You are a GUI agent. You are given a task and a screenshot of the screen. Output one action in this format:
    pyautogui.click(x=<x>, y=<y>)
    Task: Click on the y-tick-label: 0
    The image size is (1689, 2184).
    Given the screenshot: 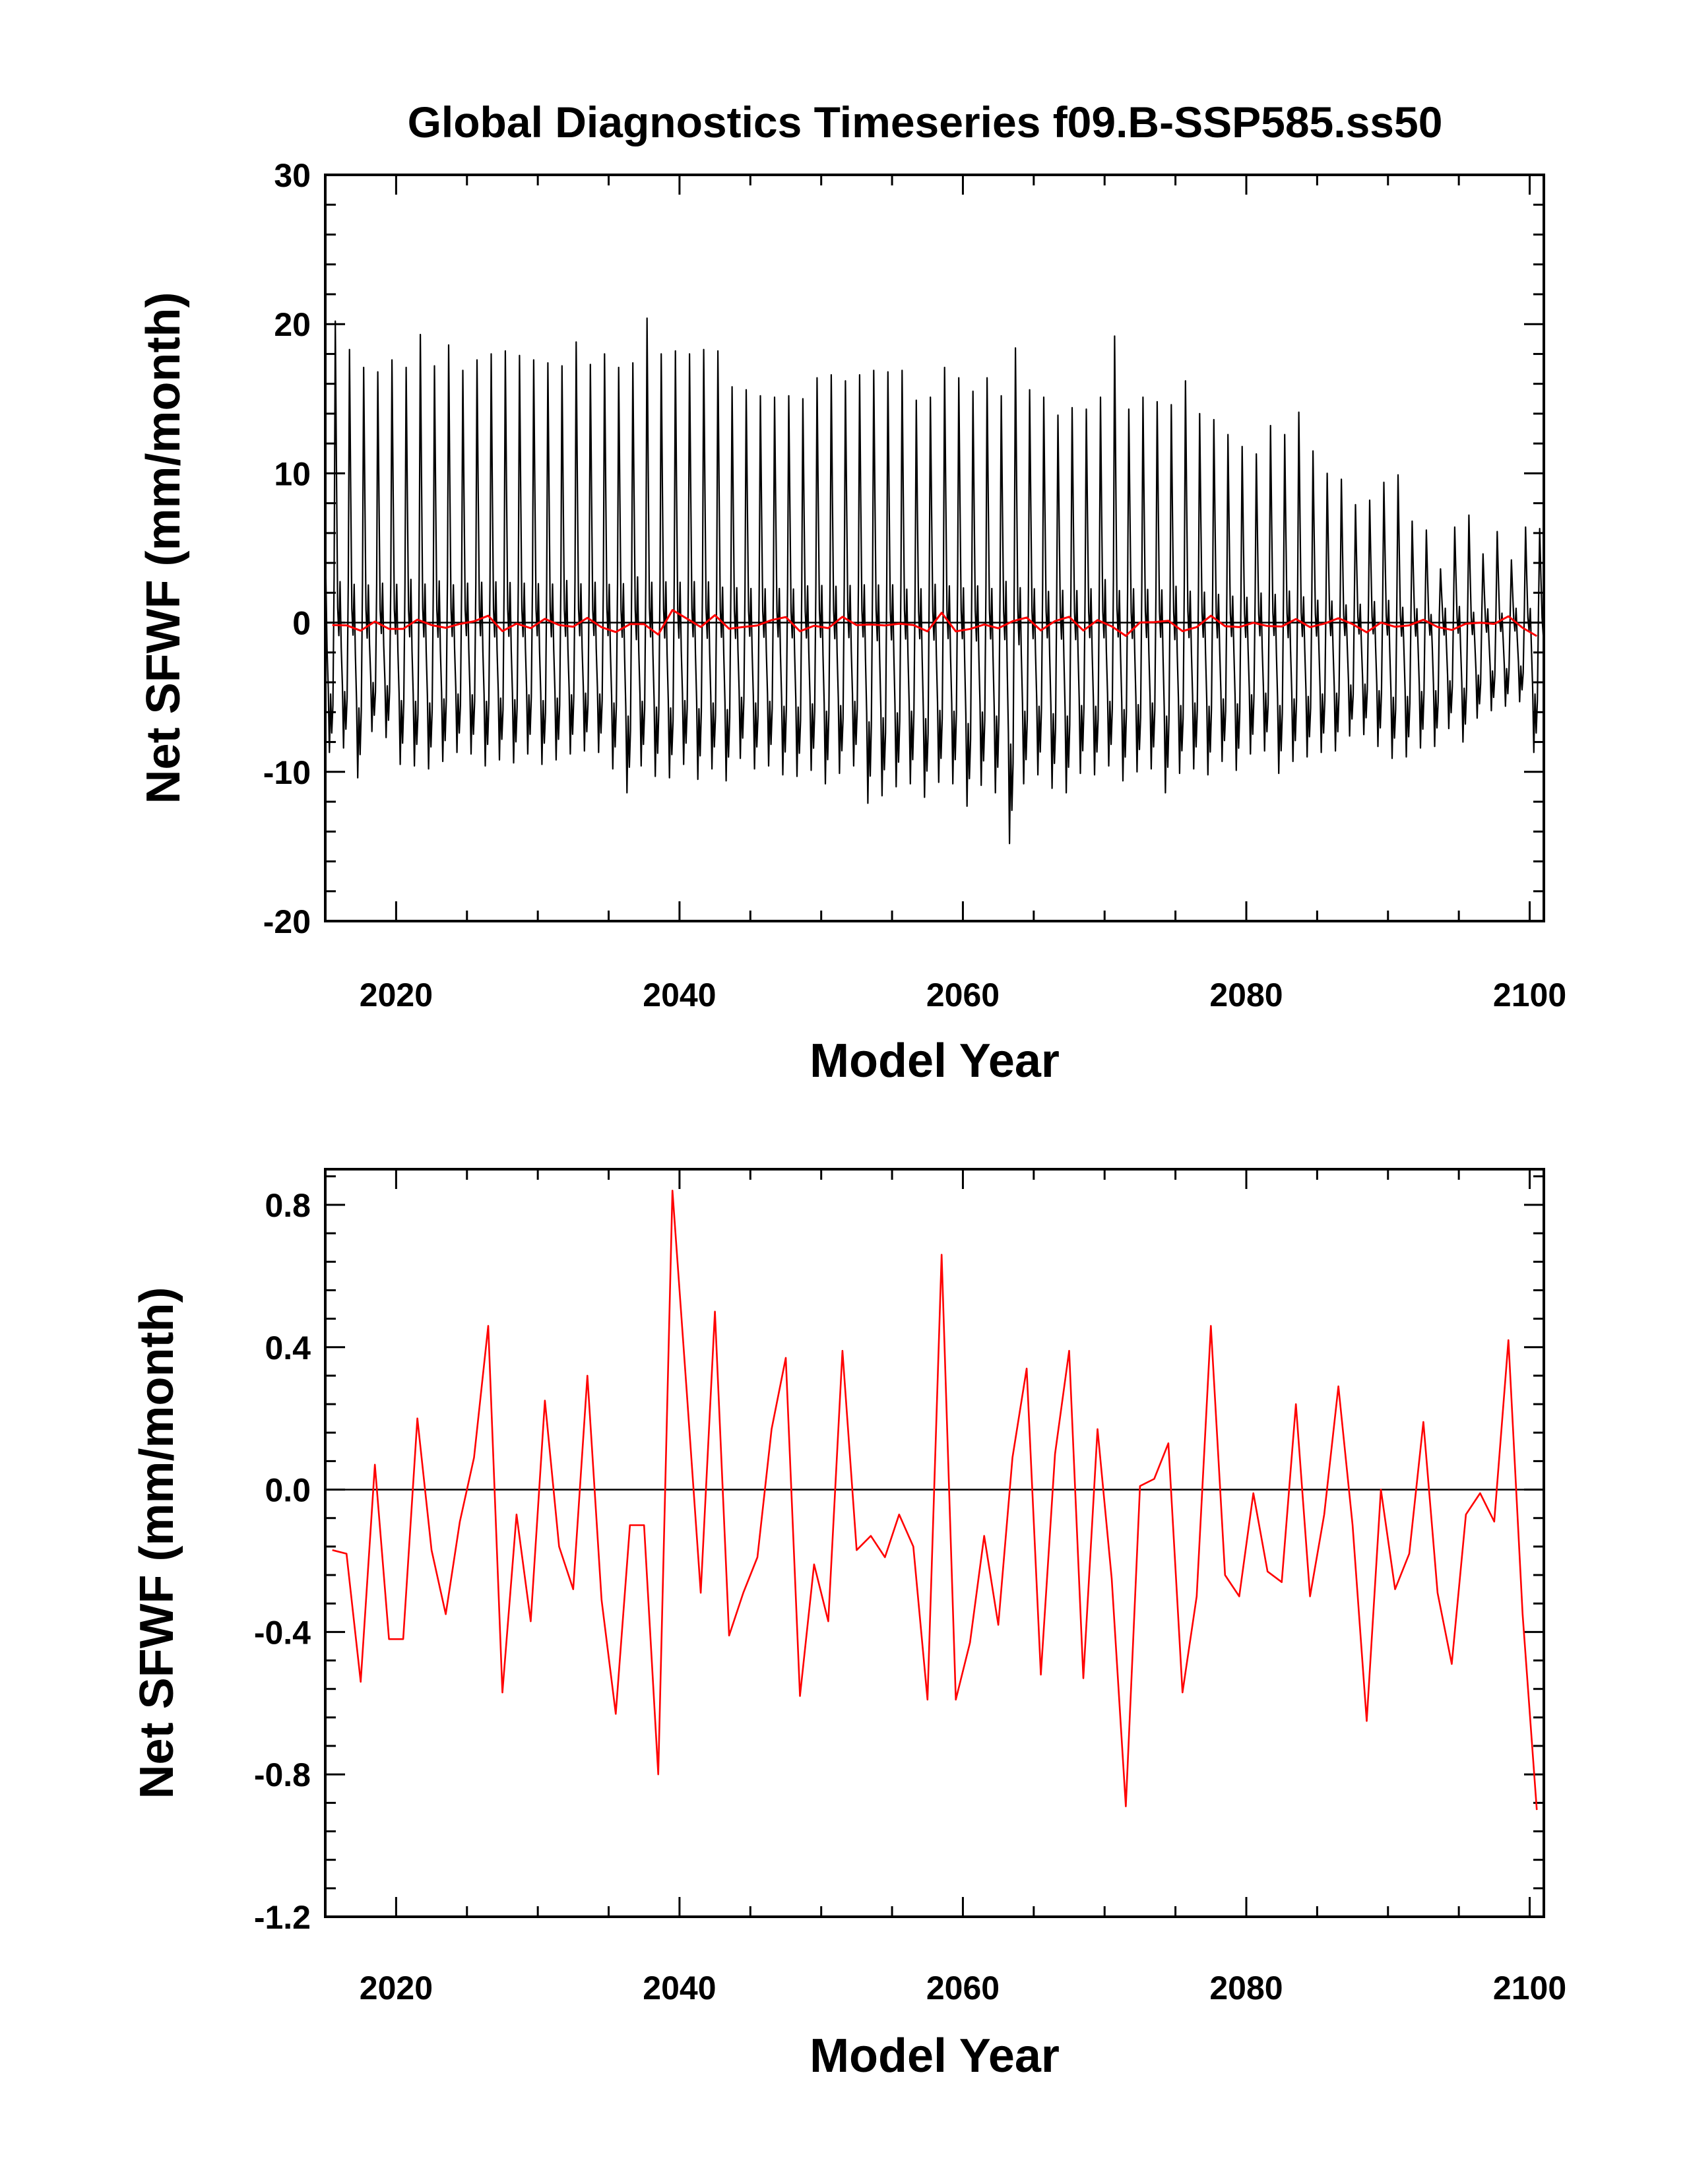 What is the action you would take?
    pyautogui.click(x=301, y=623)
    